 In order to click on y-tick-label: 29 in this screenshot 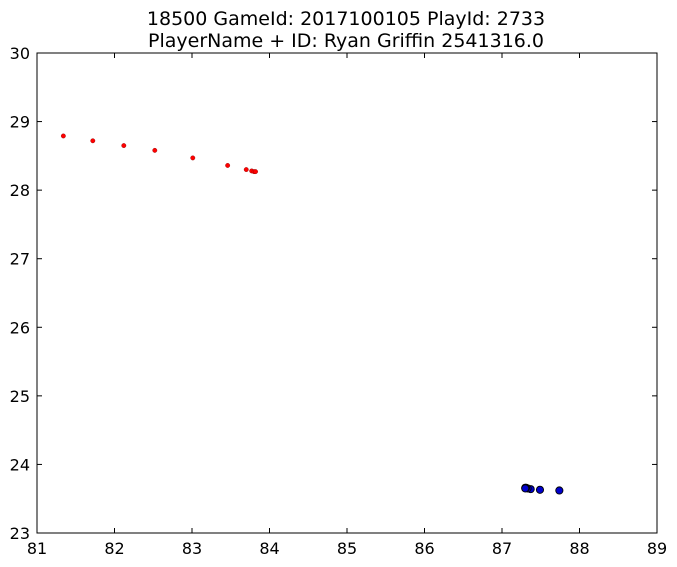, I will do `click(20, 122)`.